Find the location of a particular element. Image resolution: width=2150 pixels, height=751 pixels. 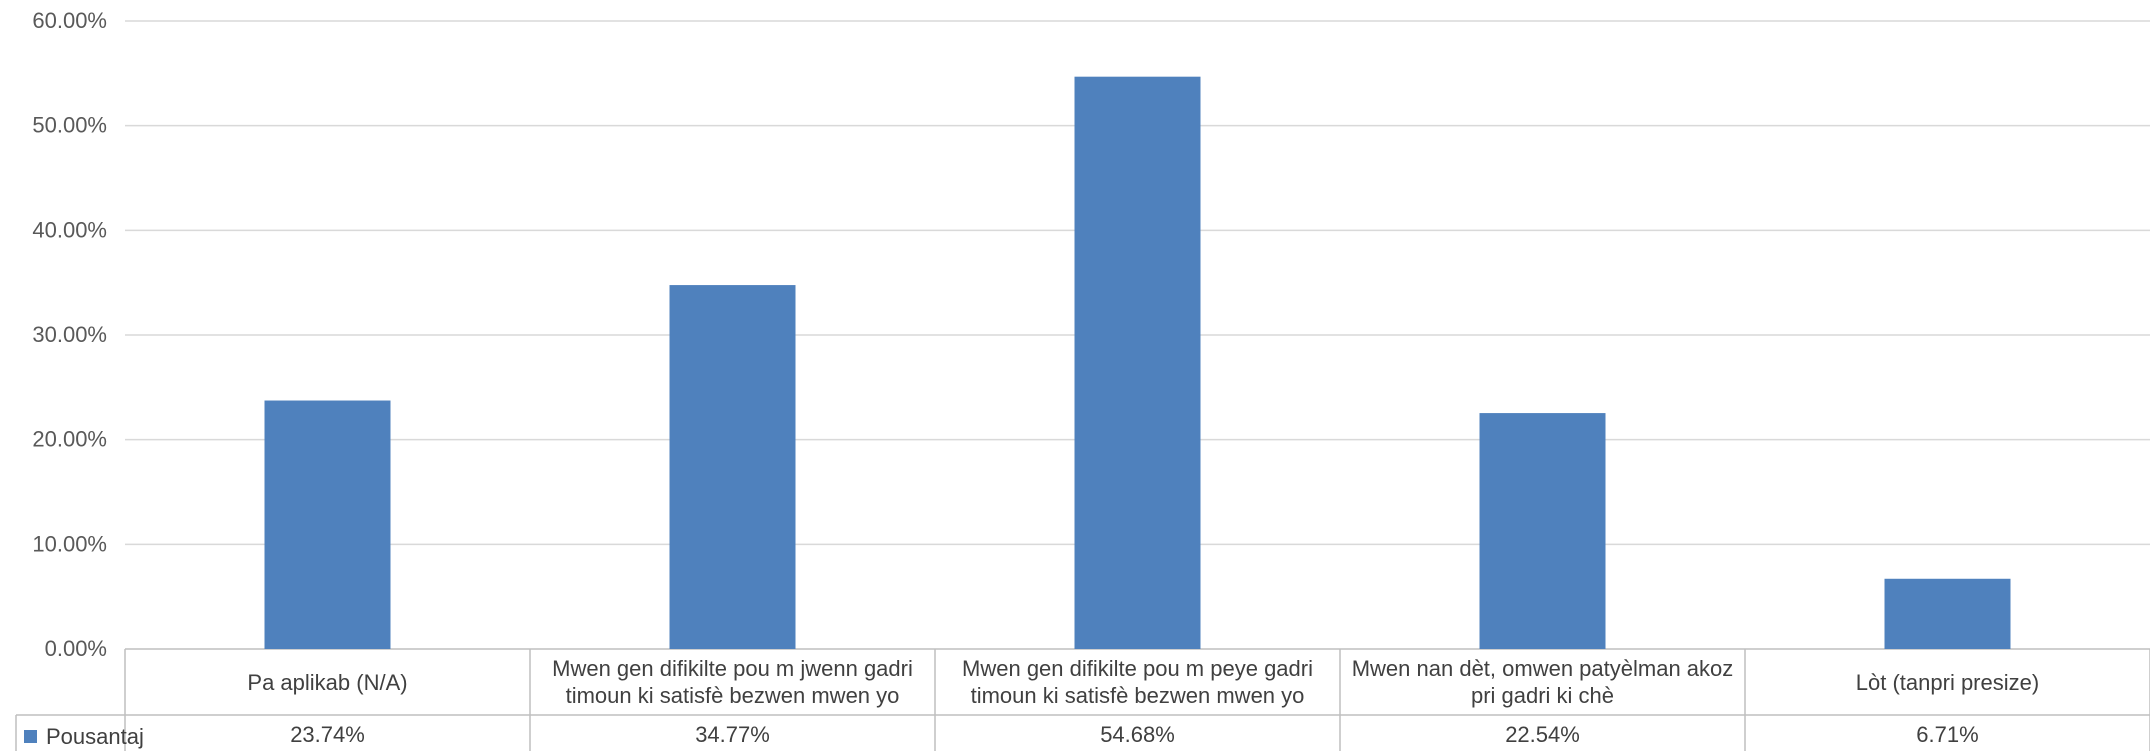

y-tick-label: 20.00% is located at coordinates (69, 439).